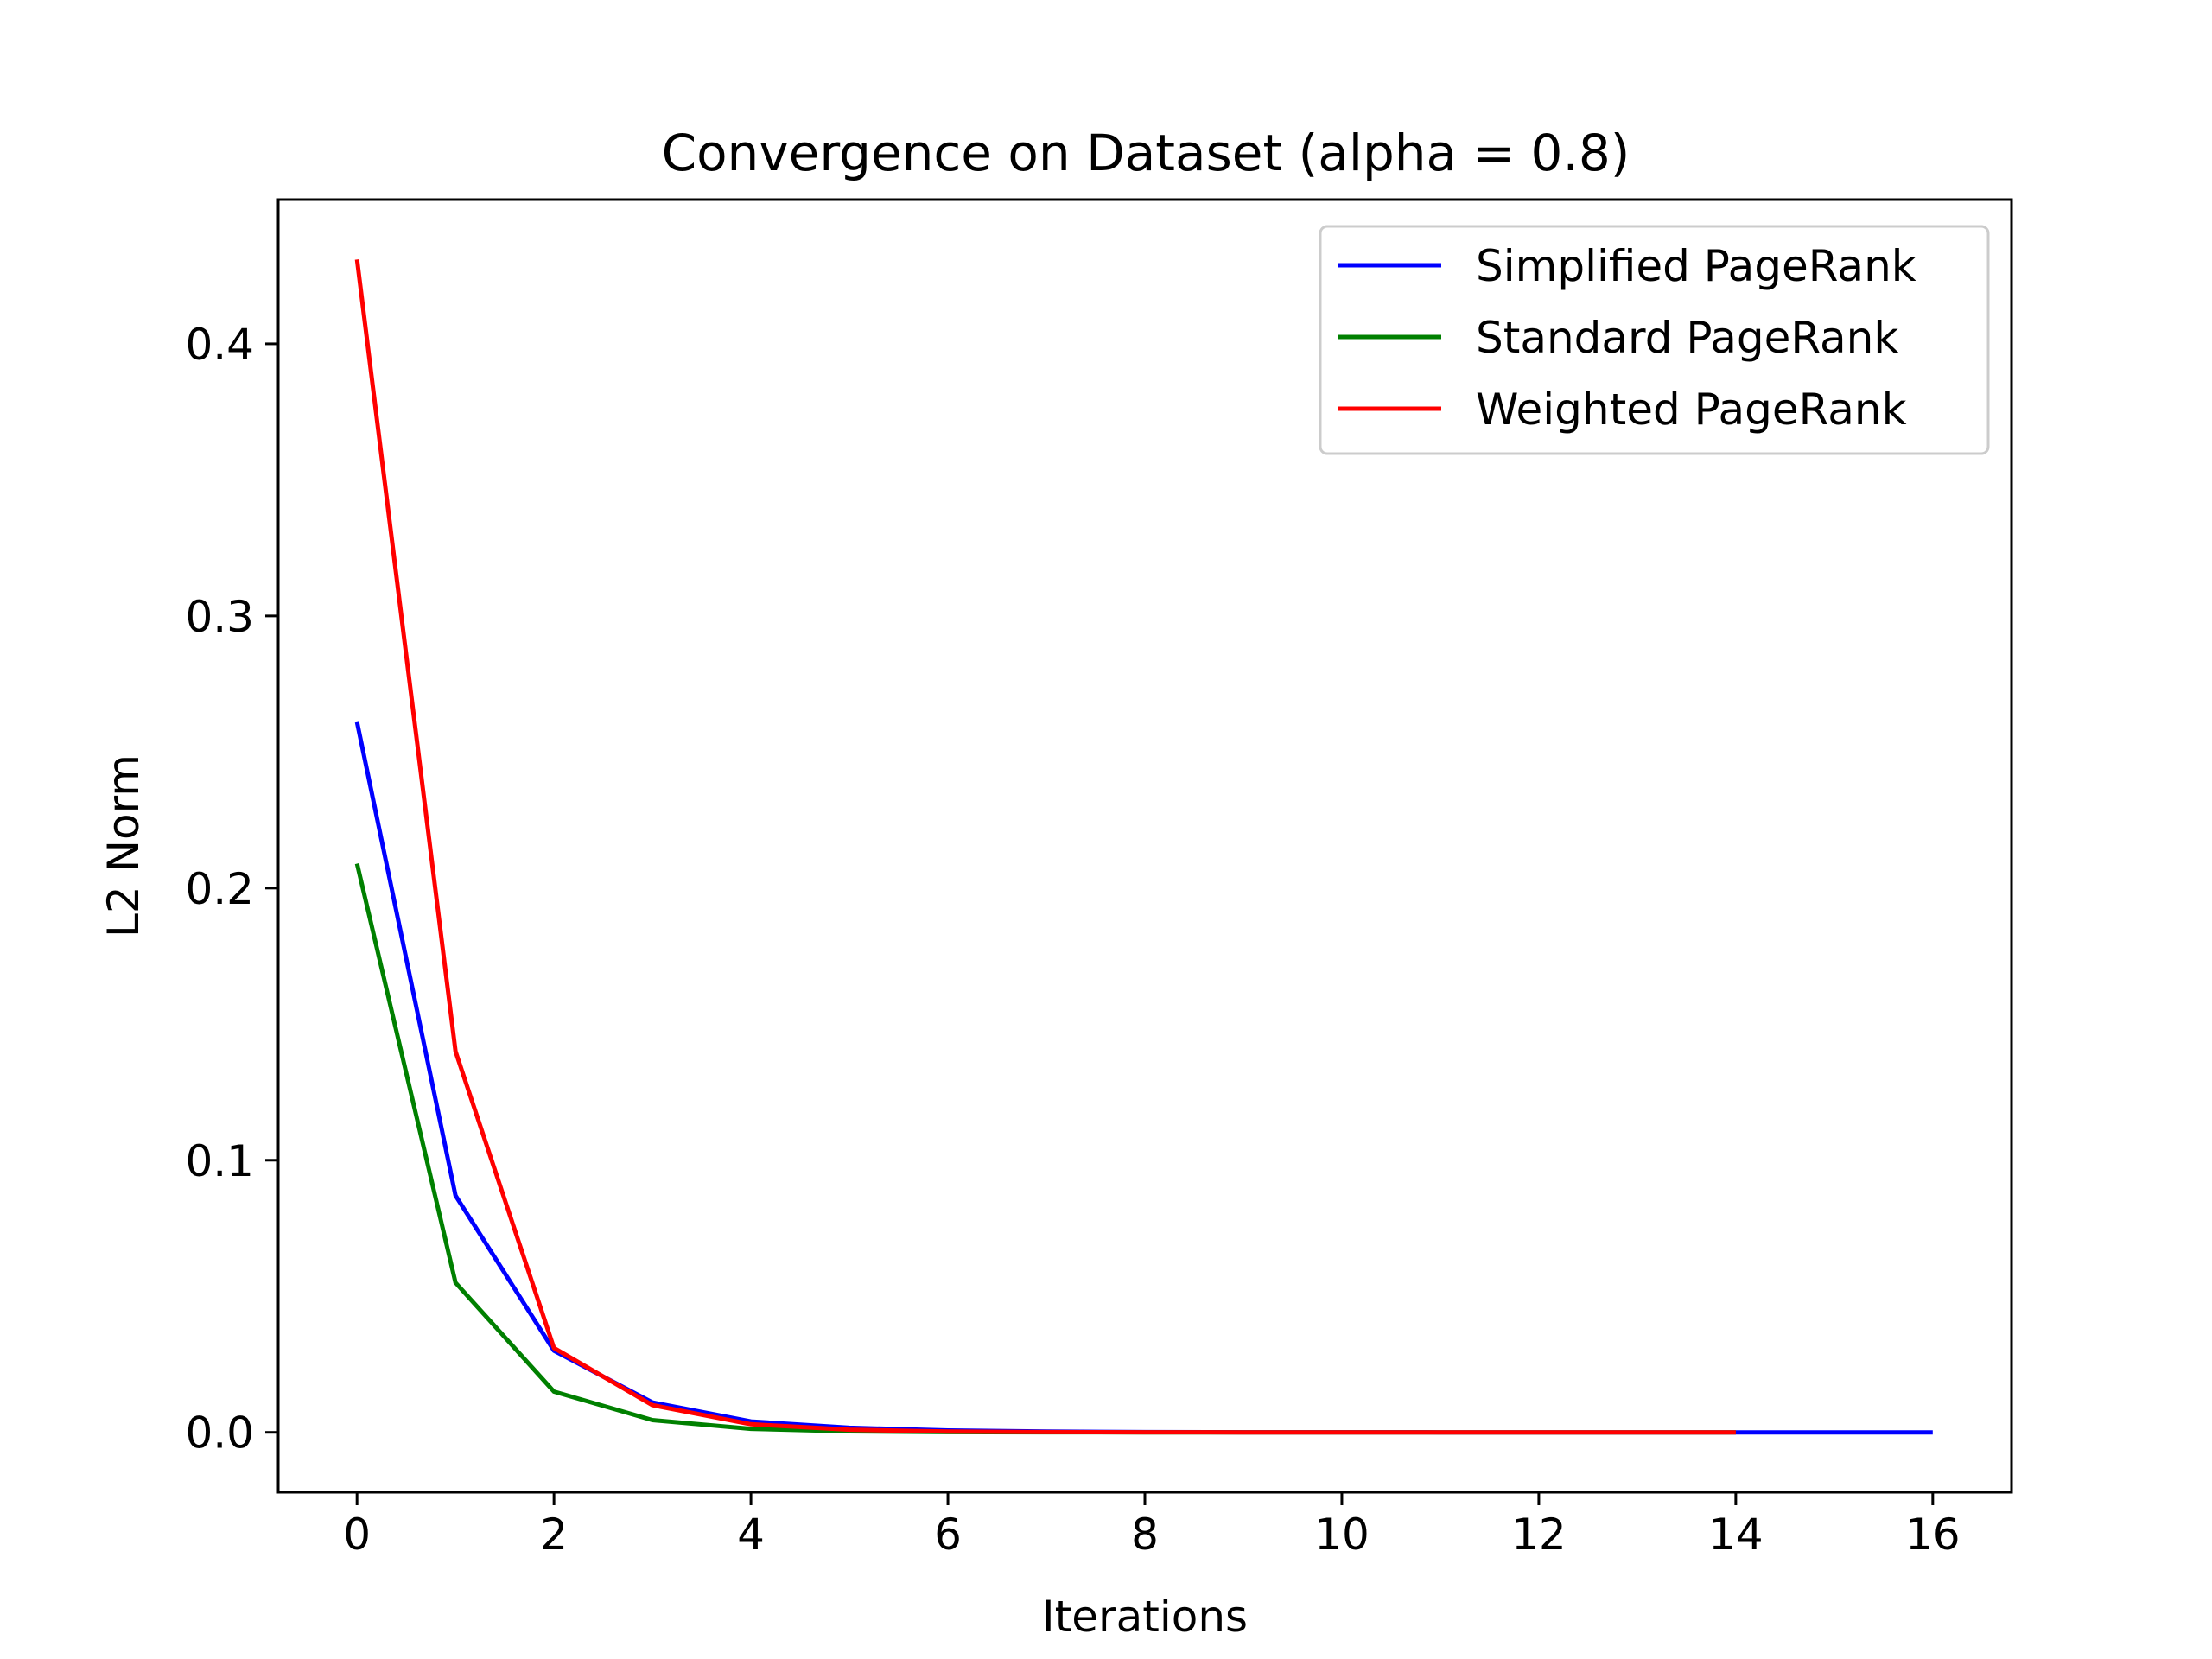  What do you see at coordinates (1687, 338) in the screenshot?
I see `legend-label-1: Standard PageRank` at bounding box center [1687, 338].